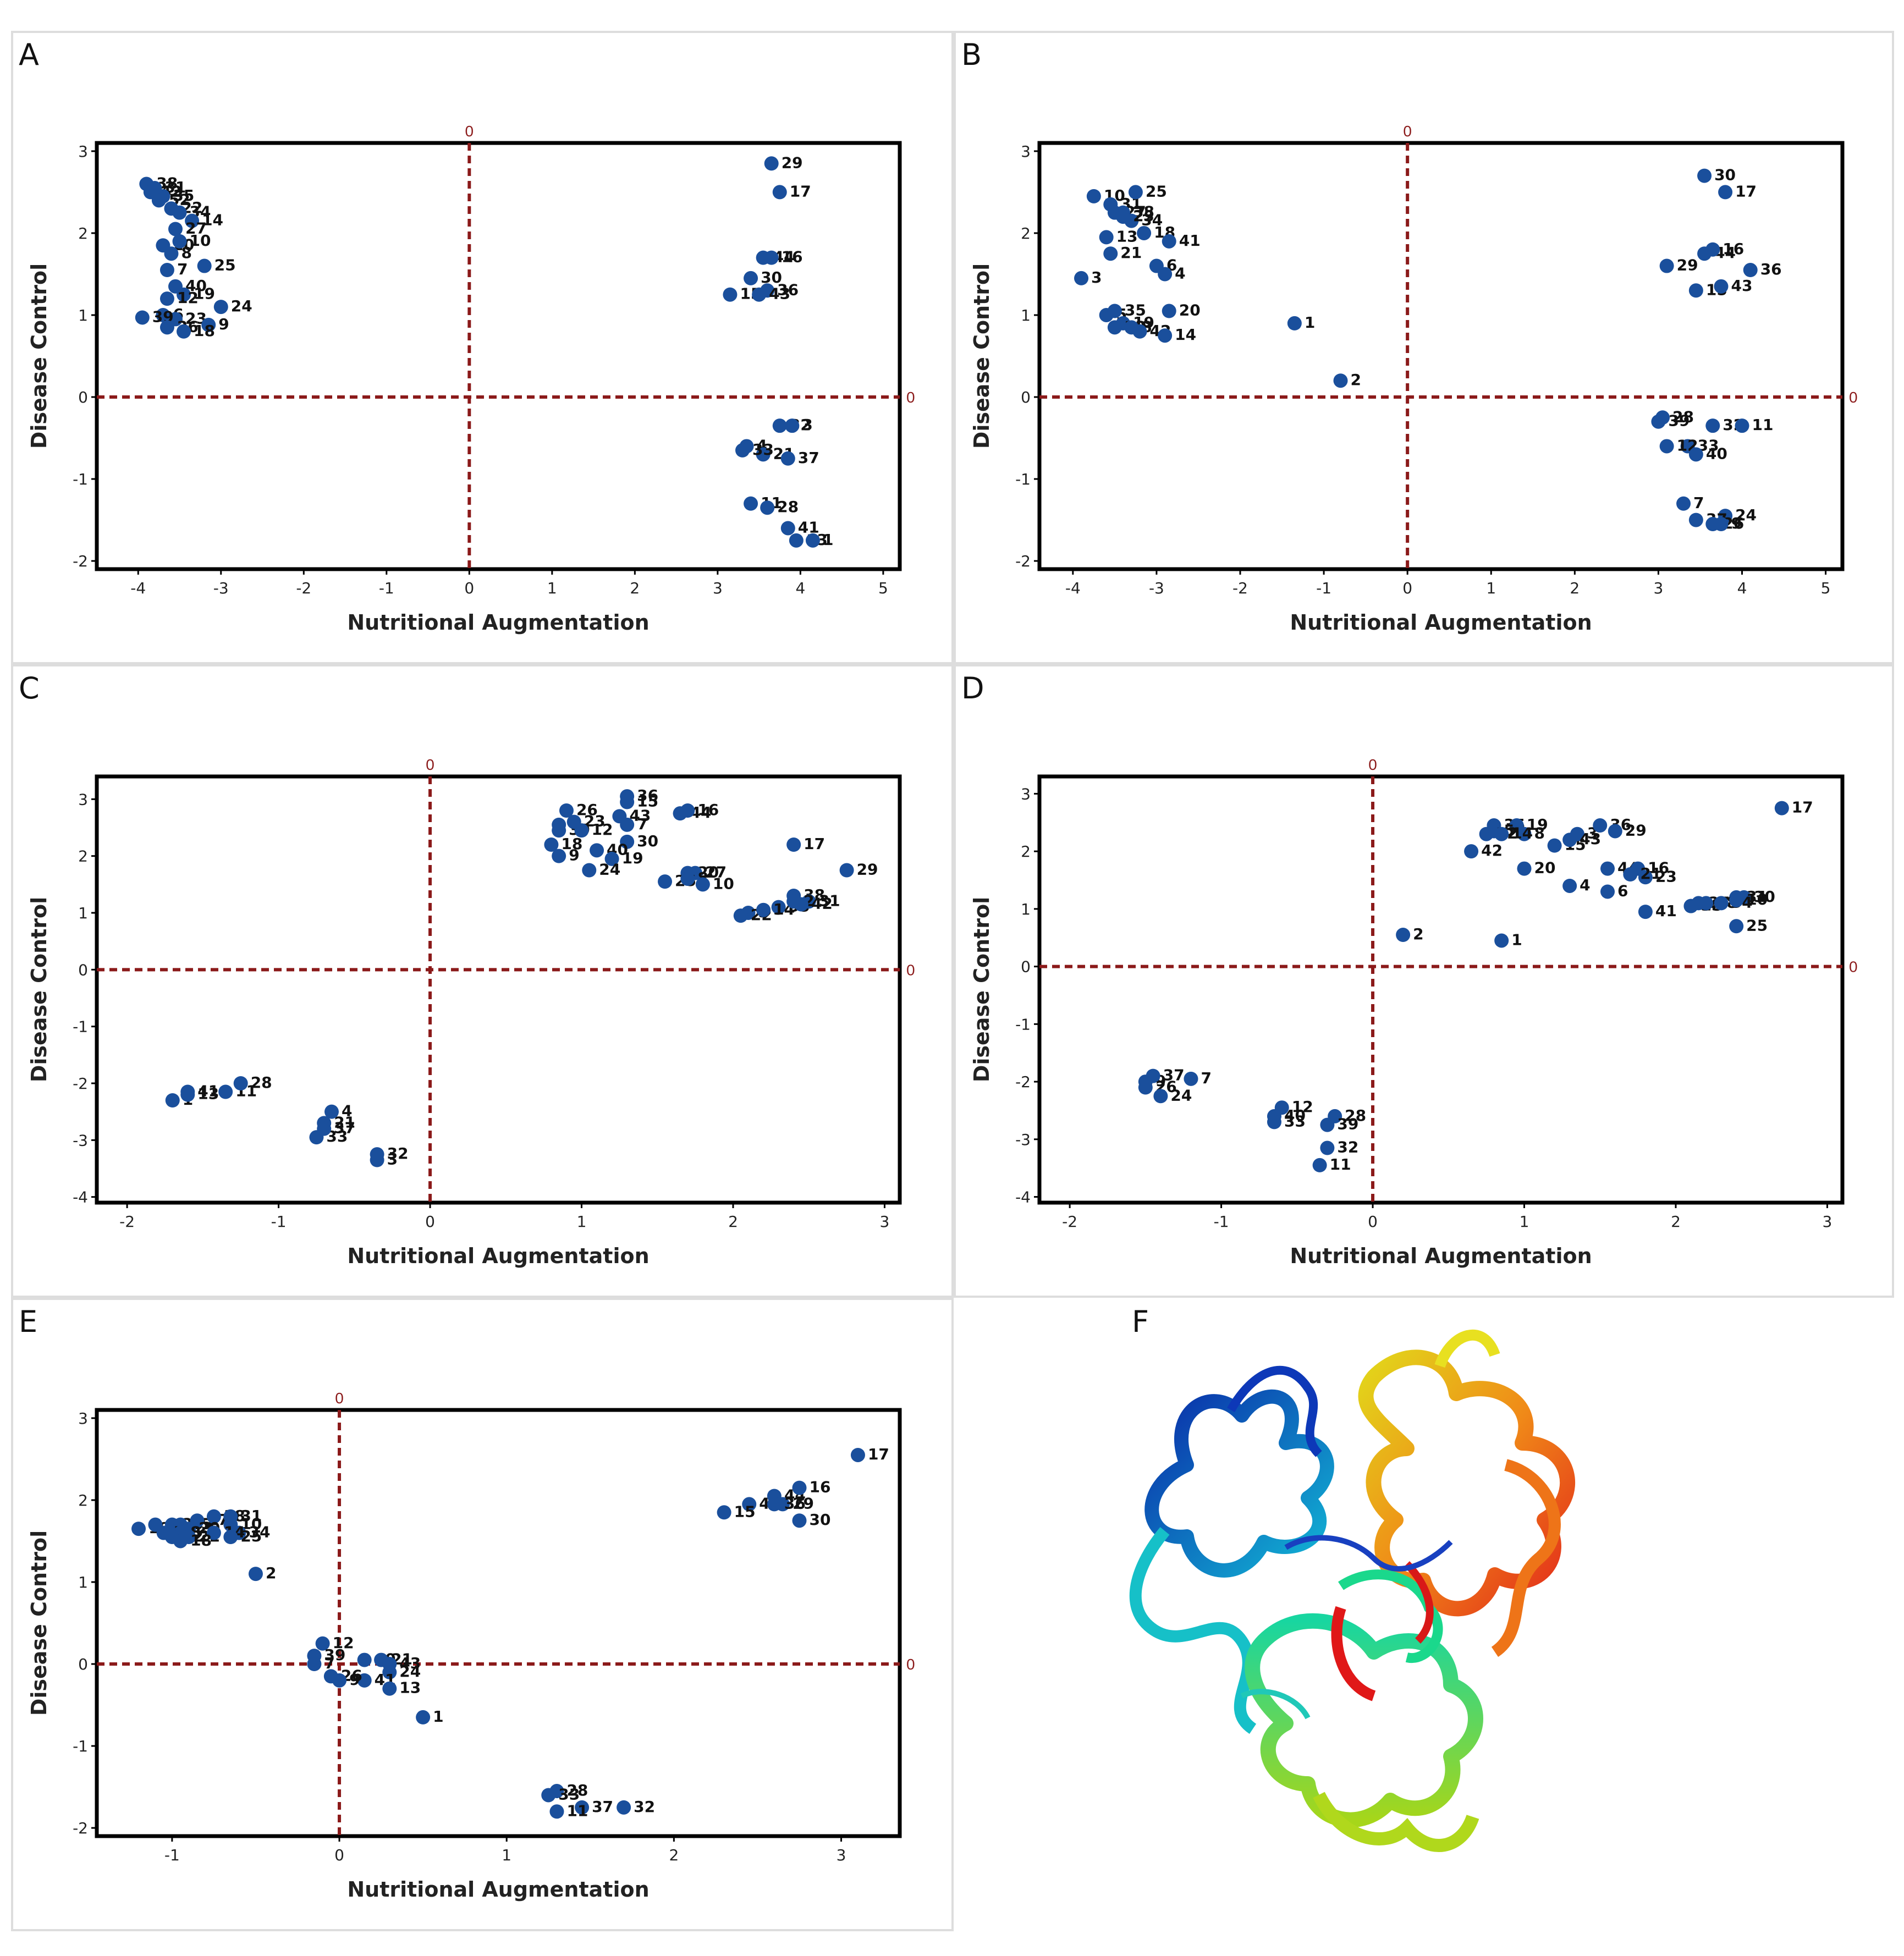 Image resolution: width=1904 pixels, height=1956 pixels. What do you see at coordinates (577, 1790) in the screenshot?
I see `data-point-label: 28` at bounding box center [577, 1790].